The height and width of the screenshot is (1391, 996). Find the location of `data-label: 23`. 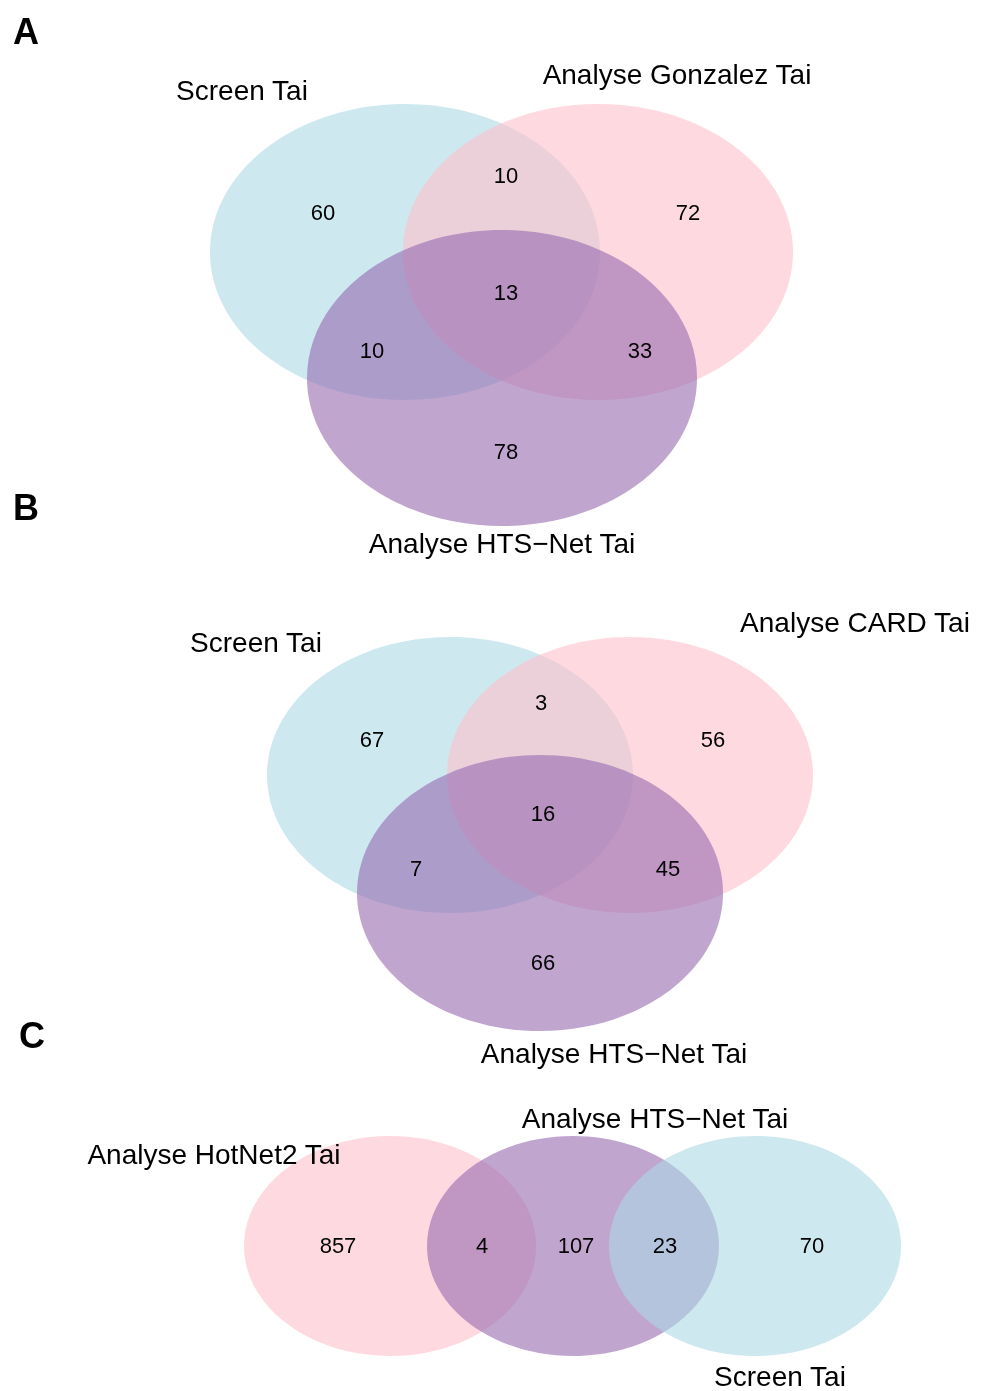

data-label: 23 is located at coordinates (665, 1245).